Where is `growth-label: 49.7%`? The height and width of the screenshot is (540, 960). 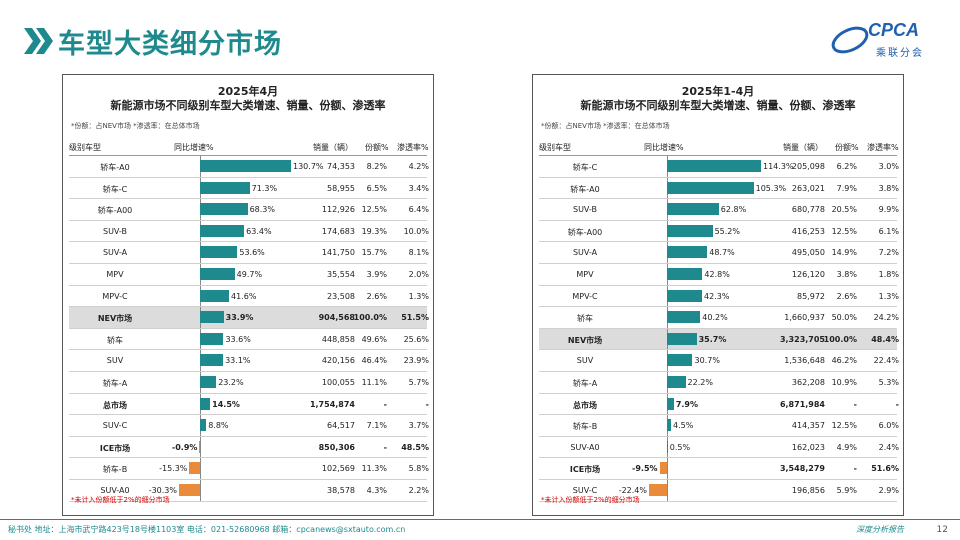 growth-label: 49.7% is located at coordinates (249, 274).